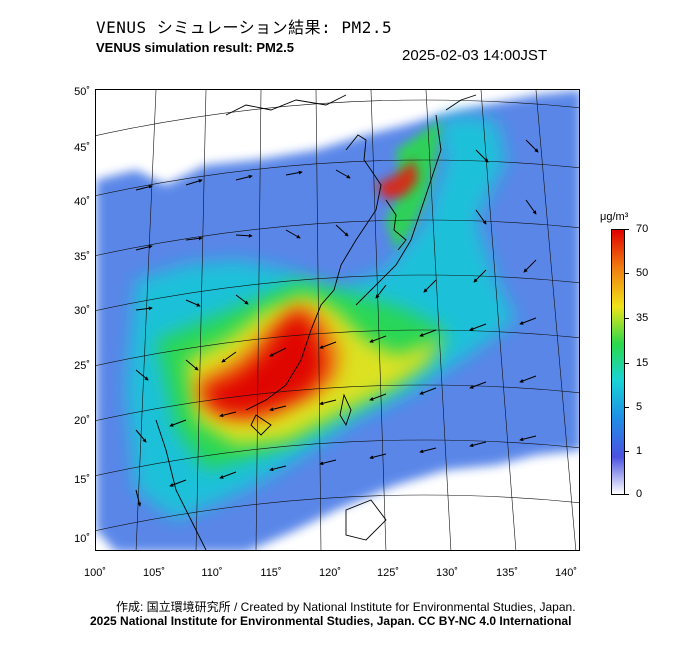 This screenshot has width=700, height=649. I want to click on lat-label: 25˚, so click(82, 366).